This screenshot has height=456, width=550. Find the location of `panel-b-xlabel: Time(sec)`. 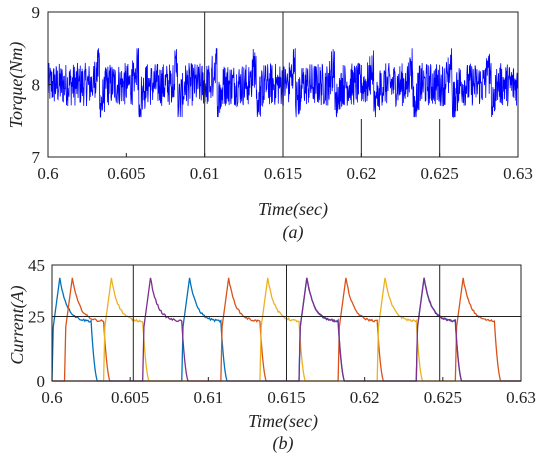

panel-b-xlabel: Time(sec) is located at coordinates (283, 421).